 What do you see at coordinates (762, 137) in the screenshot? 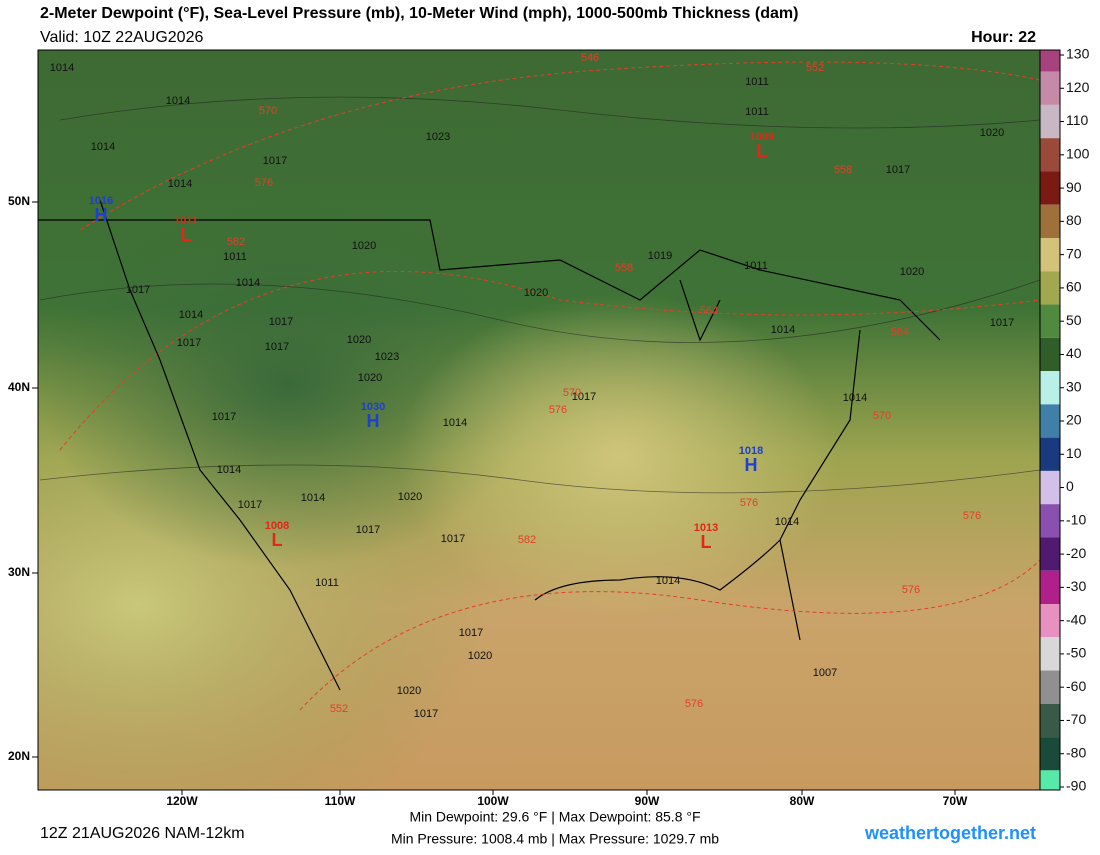
I see `center-value: 1009` at bounding box center [762, 137].